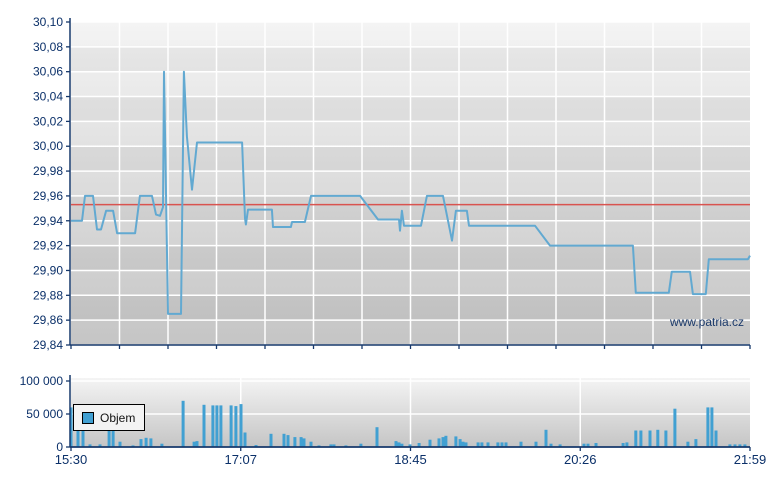  I want to click on price-y-tick-label: 29,98, so click(48, 171).